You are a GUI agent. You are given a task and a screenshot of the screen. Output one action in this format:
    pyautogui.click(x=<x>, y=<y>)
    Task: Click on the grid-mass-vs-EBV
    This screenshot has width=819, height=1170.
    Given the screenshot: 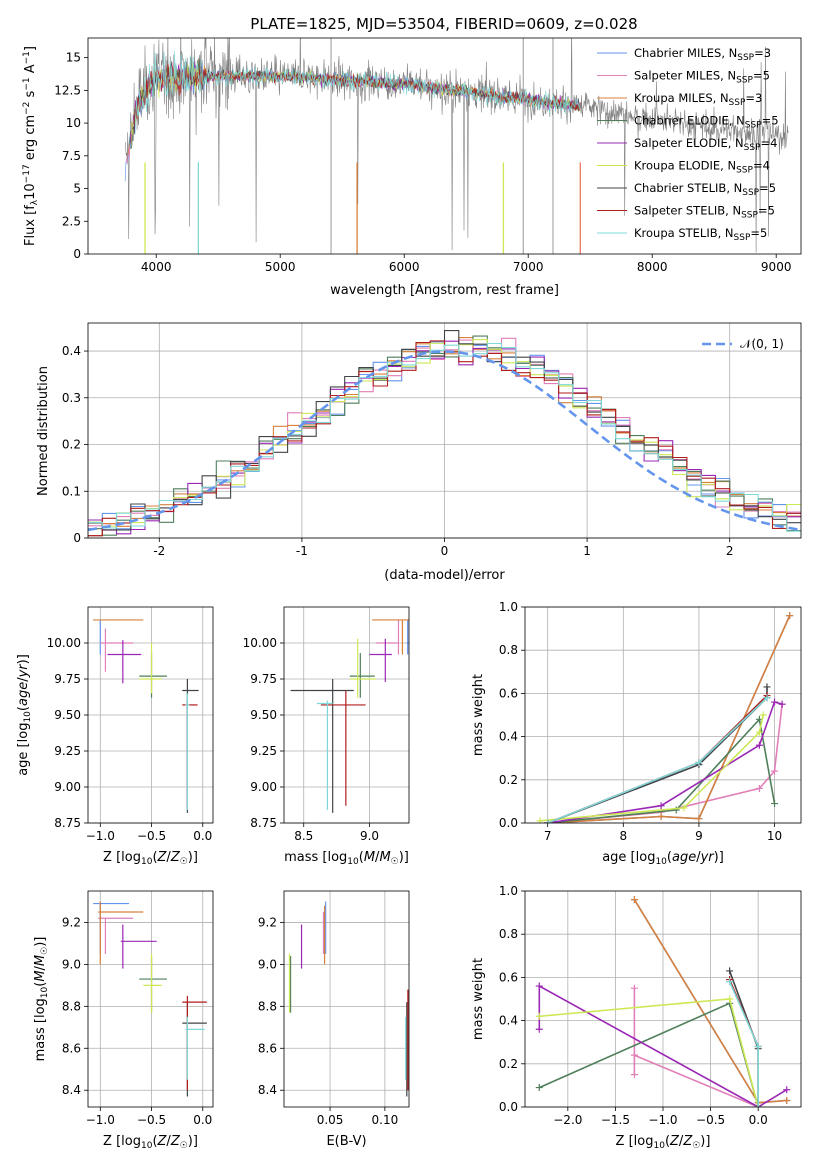 What is the action you would take?
    pyautogui.click(x=346, y=999)
    